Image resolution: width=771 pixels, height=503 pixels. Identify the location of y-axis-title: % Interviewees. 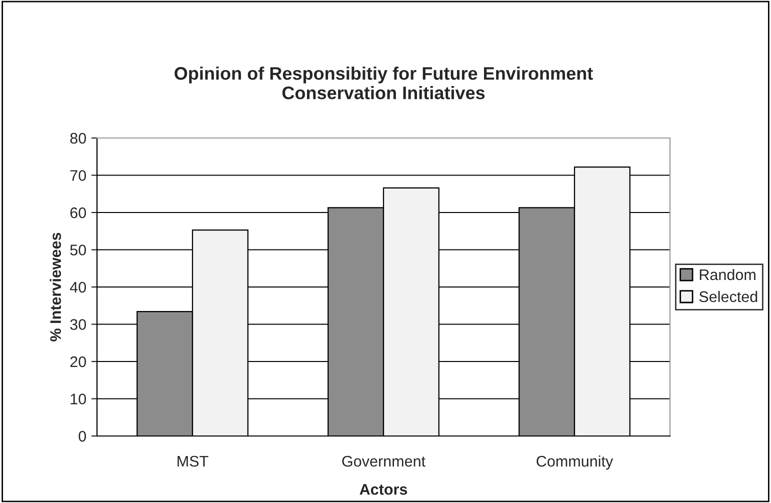
(56, 287).